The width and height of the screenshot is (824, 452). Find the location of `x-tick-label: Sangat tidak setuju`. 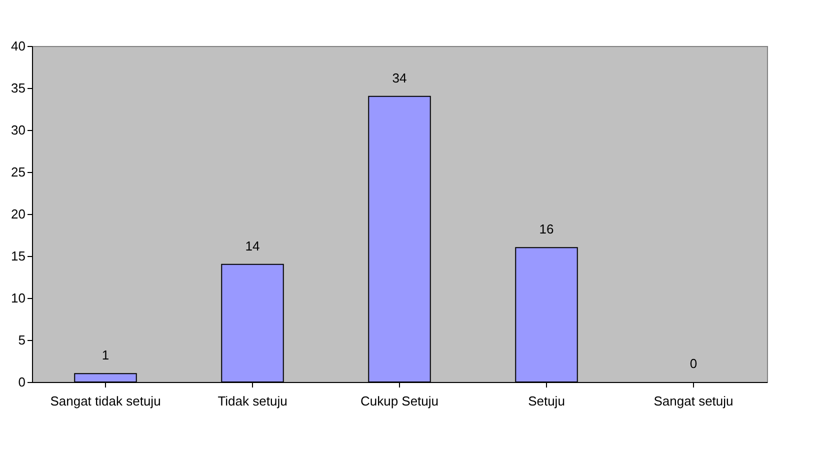

x-tick-label: Sangat tidak setuju is located at coordinates (105, 401).